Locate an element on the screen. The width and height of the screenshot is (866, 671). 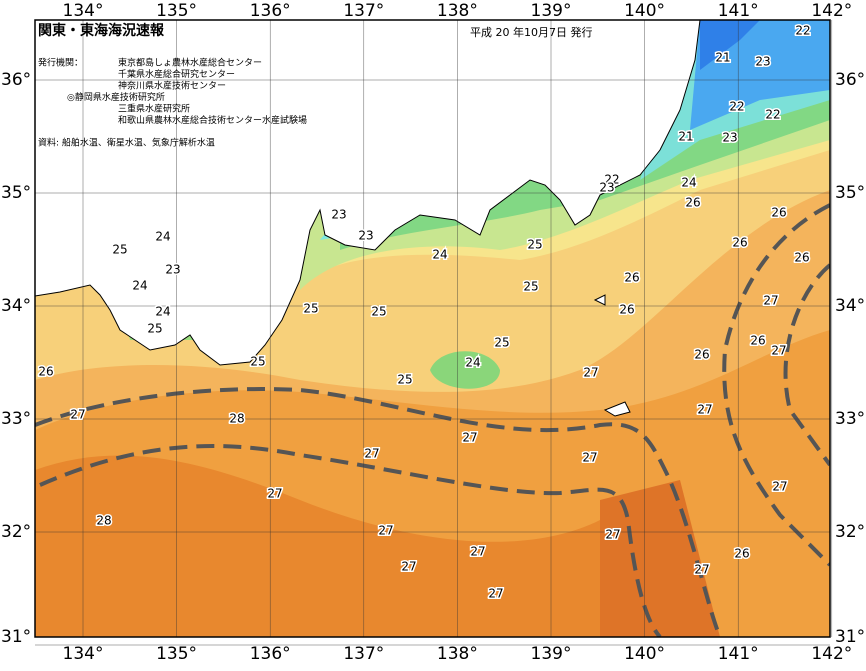
lat-label-left: 35° is located at coordinates (16, 193).